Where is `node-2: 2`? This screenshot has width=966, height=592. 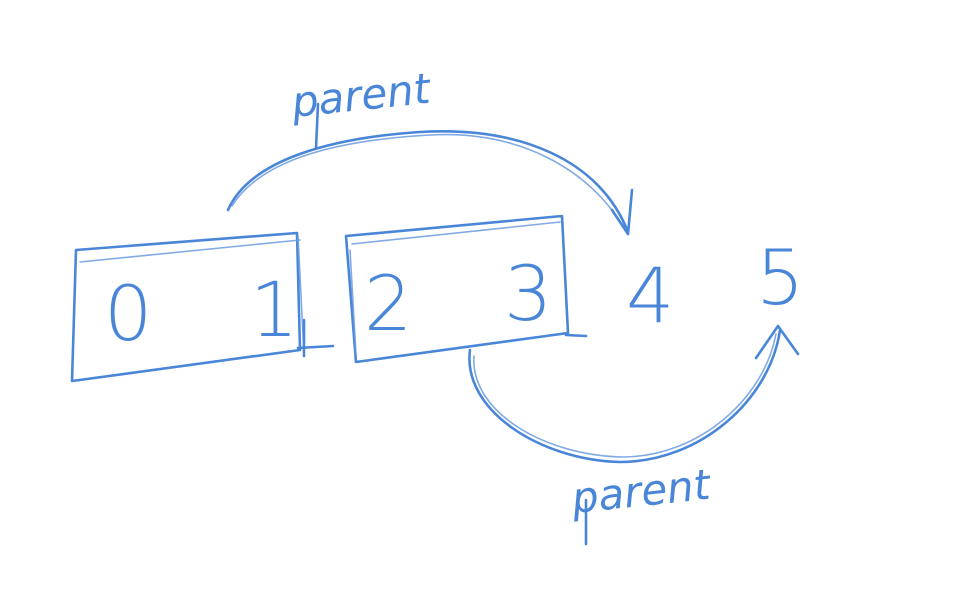 node-2: 2 is located at coordinates (388, 303).